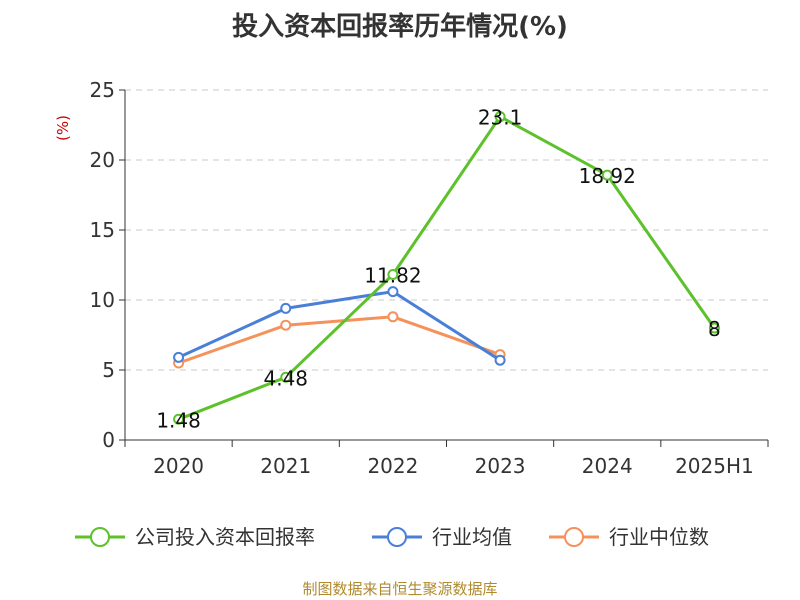  I want to click on data-label: 8, so click(714, 329).